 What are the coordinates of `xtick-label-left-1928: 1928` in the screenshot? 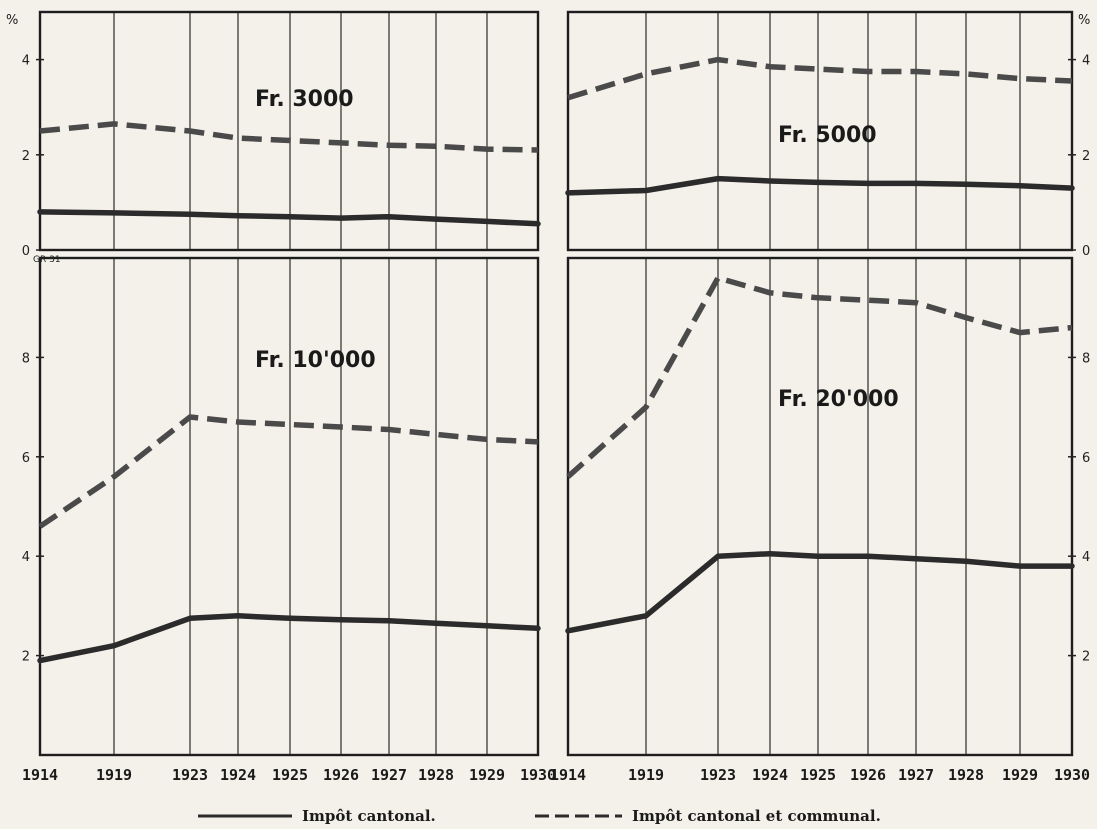 It's located at (436, 775).